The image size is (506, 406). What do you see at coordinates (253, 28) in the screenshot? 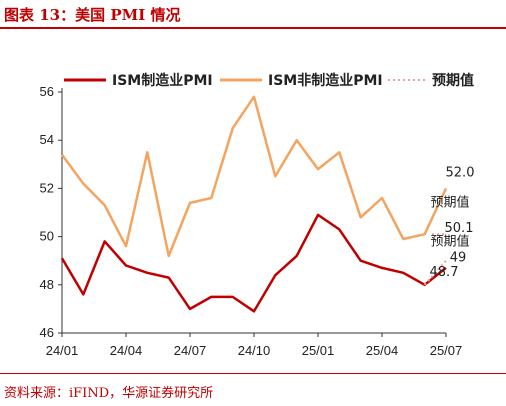
I see `title-rule` at bounding box center [253, 28].